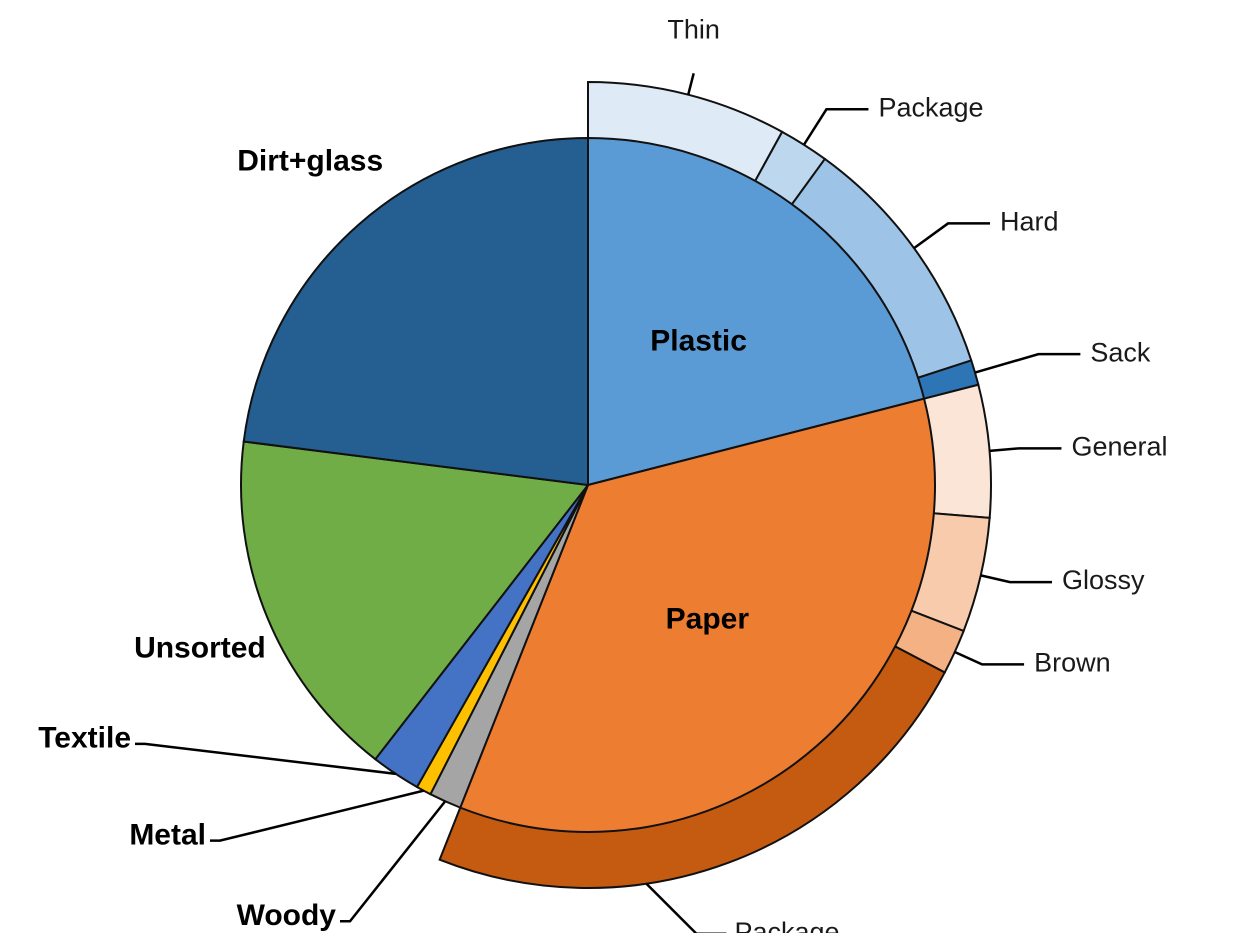  What do you see at coordinates (415, 311) in the screenshot?
I see `slice-dirt-glass` at bounding box center [415, 311].